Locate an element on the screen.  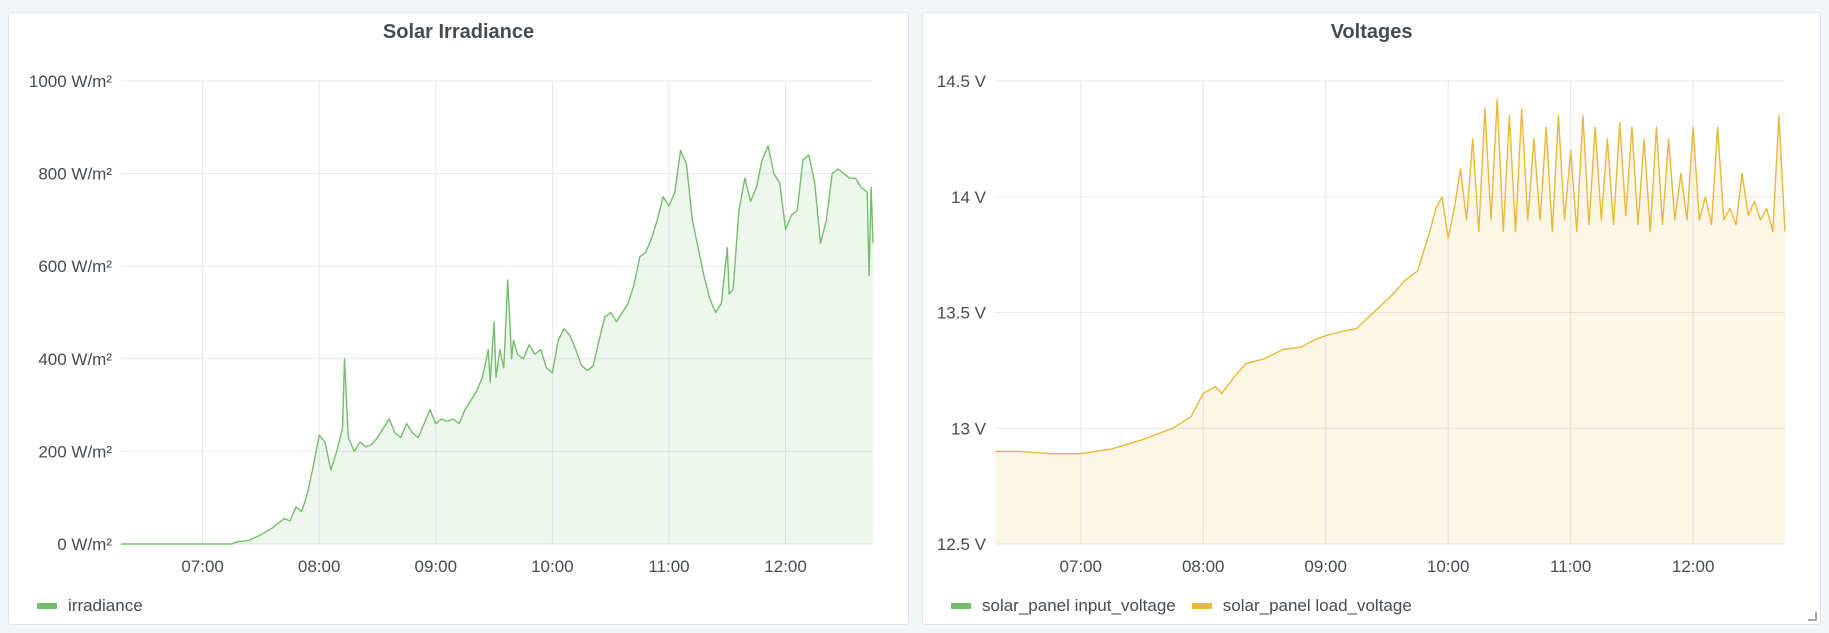
legend-item-load-voltage: solar_panel load_voltage is located at coordinates (1301, 606).